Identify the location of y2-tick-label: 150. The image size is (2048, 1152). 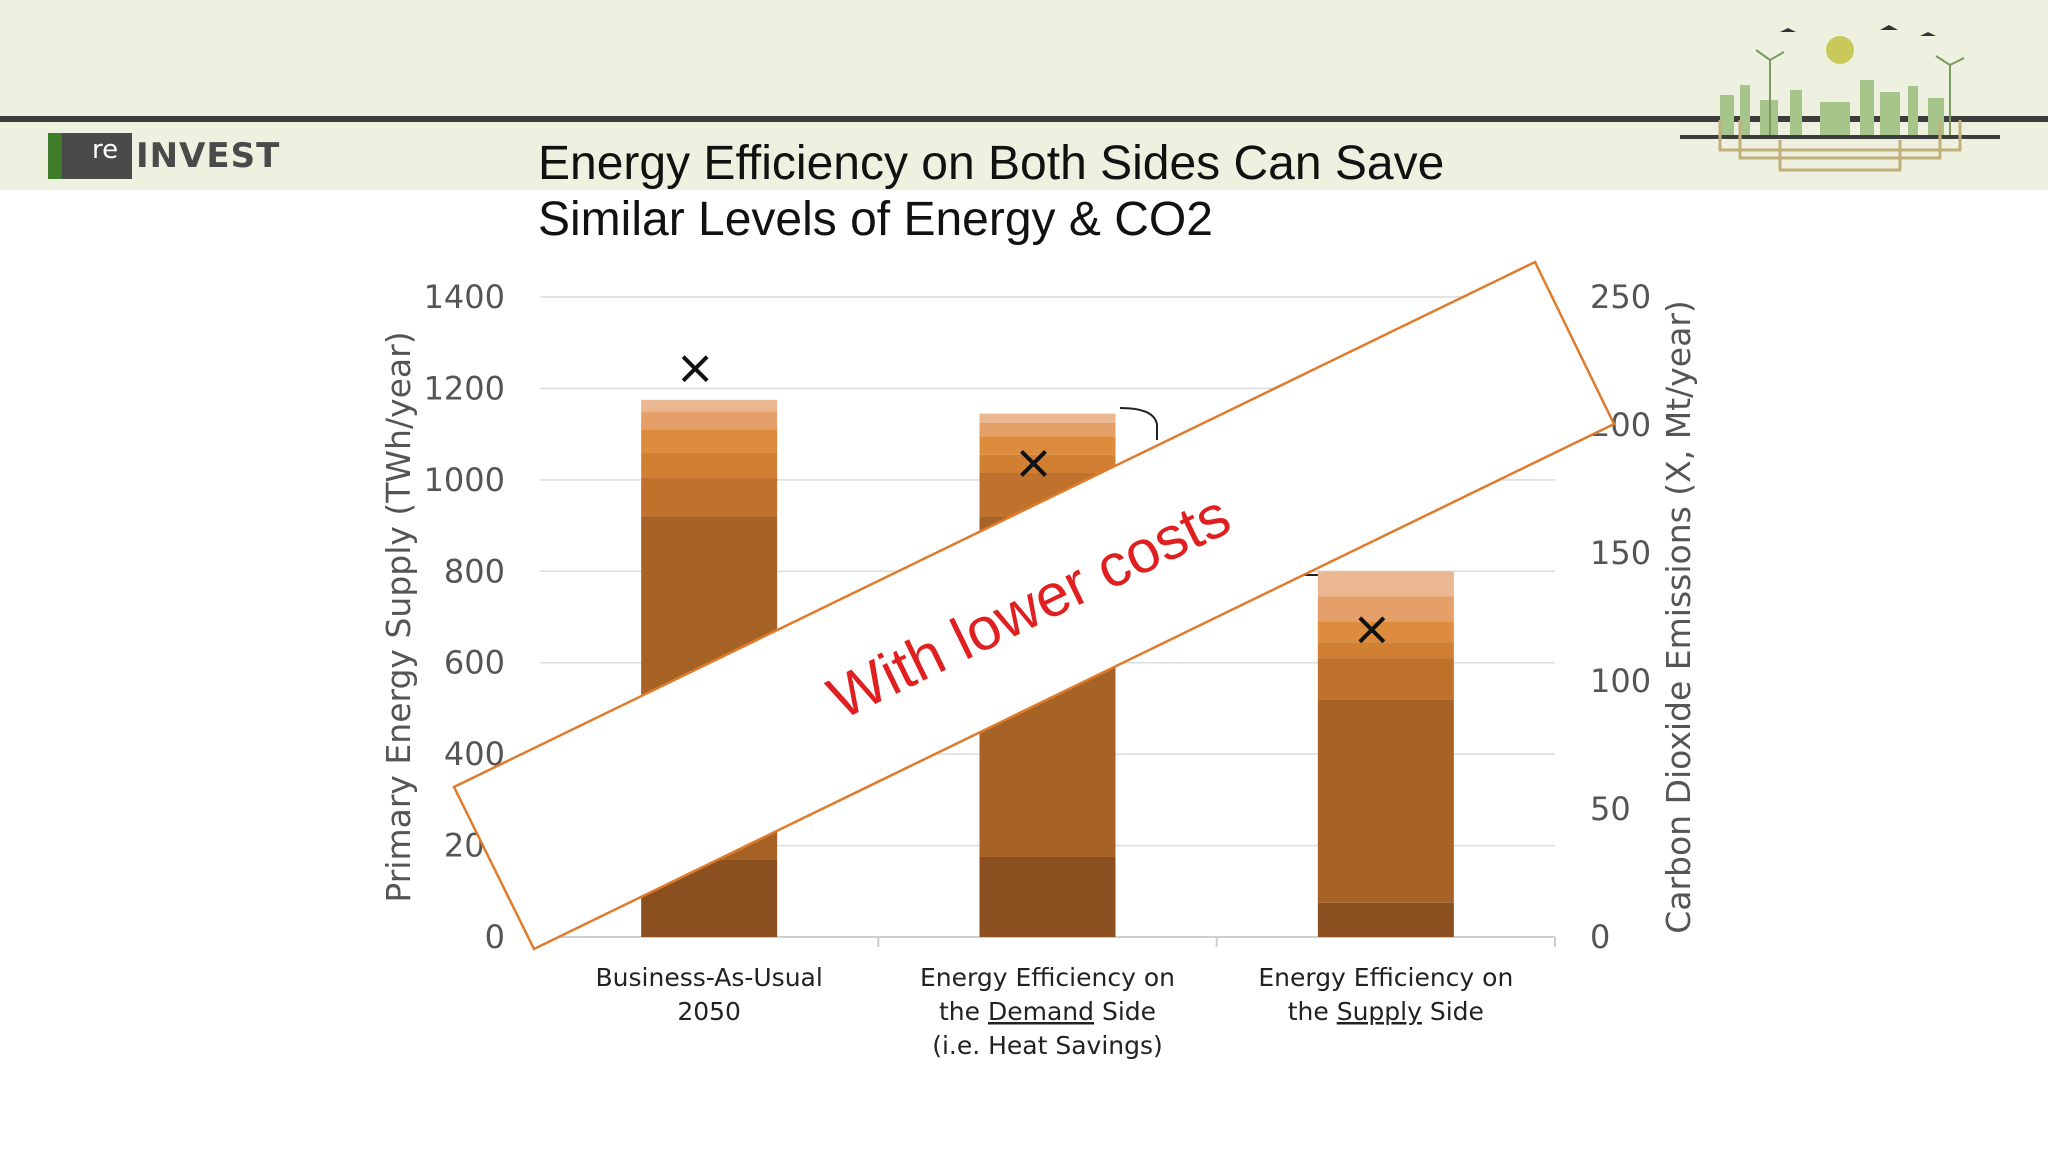
(1620, 553).